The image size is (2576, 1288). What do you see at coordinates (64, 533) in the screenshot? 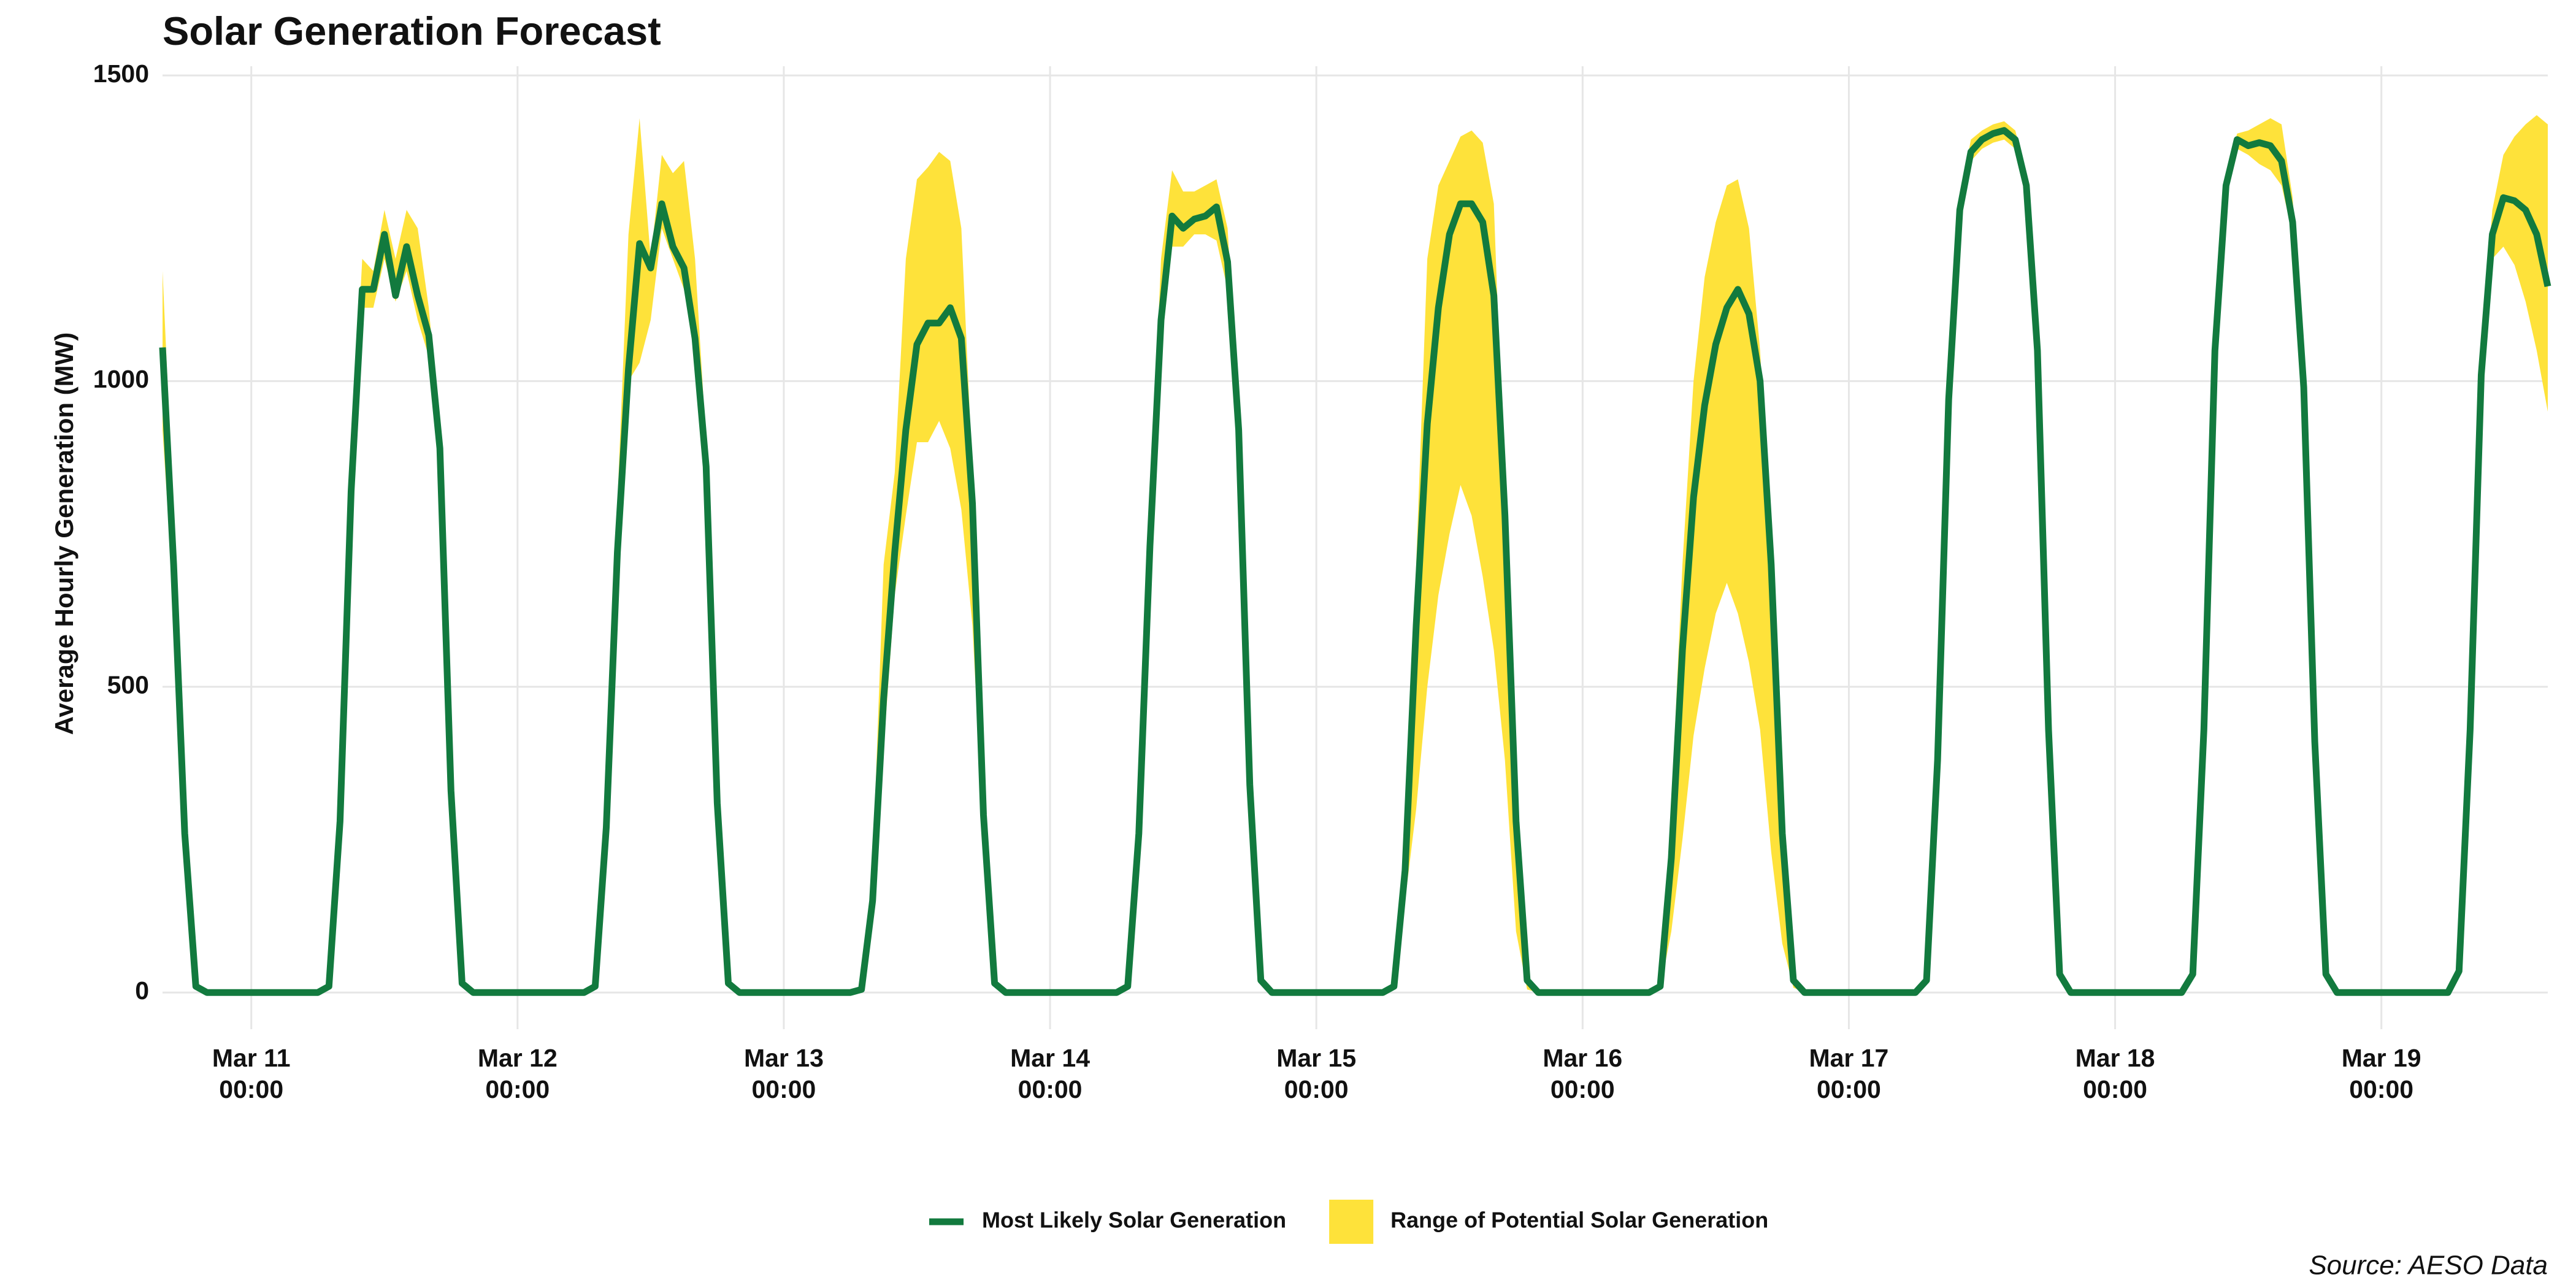
I see `y-axis-title: Average Hourly Generation (MW)` at bounding box center [64, 533].